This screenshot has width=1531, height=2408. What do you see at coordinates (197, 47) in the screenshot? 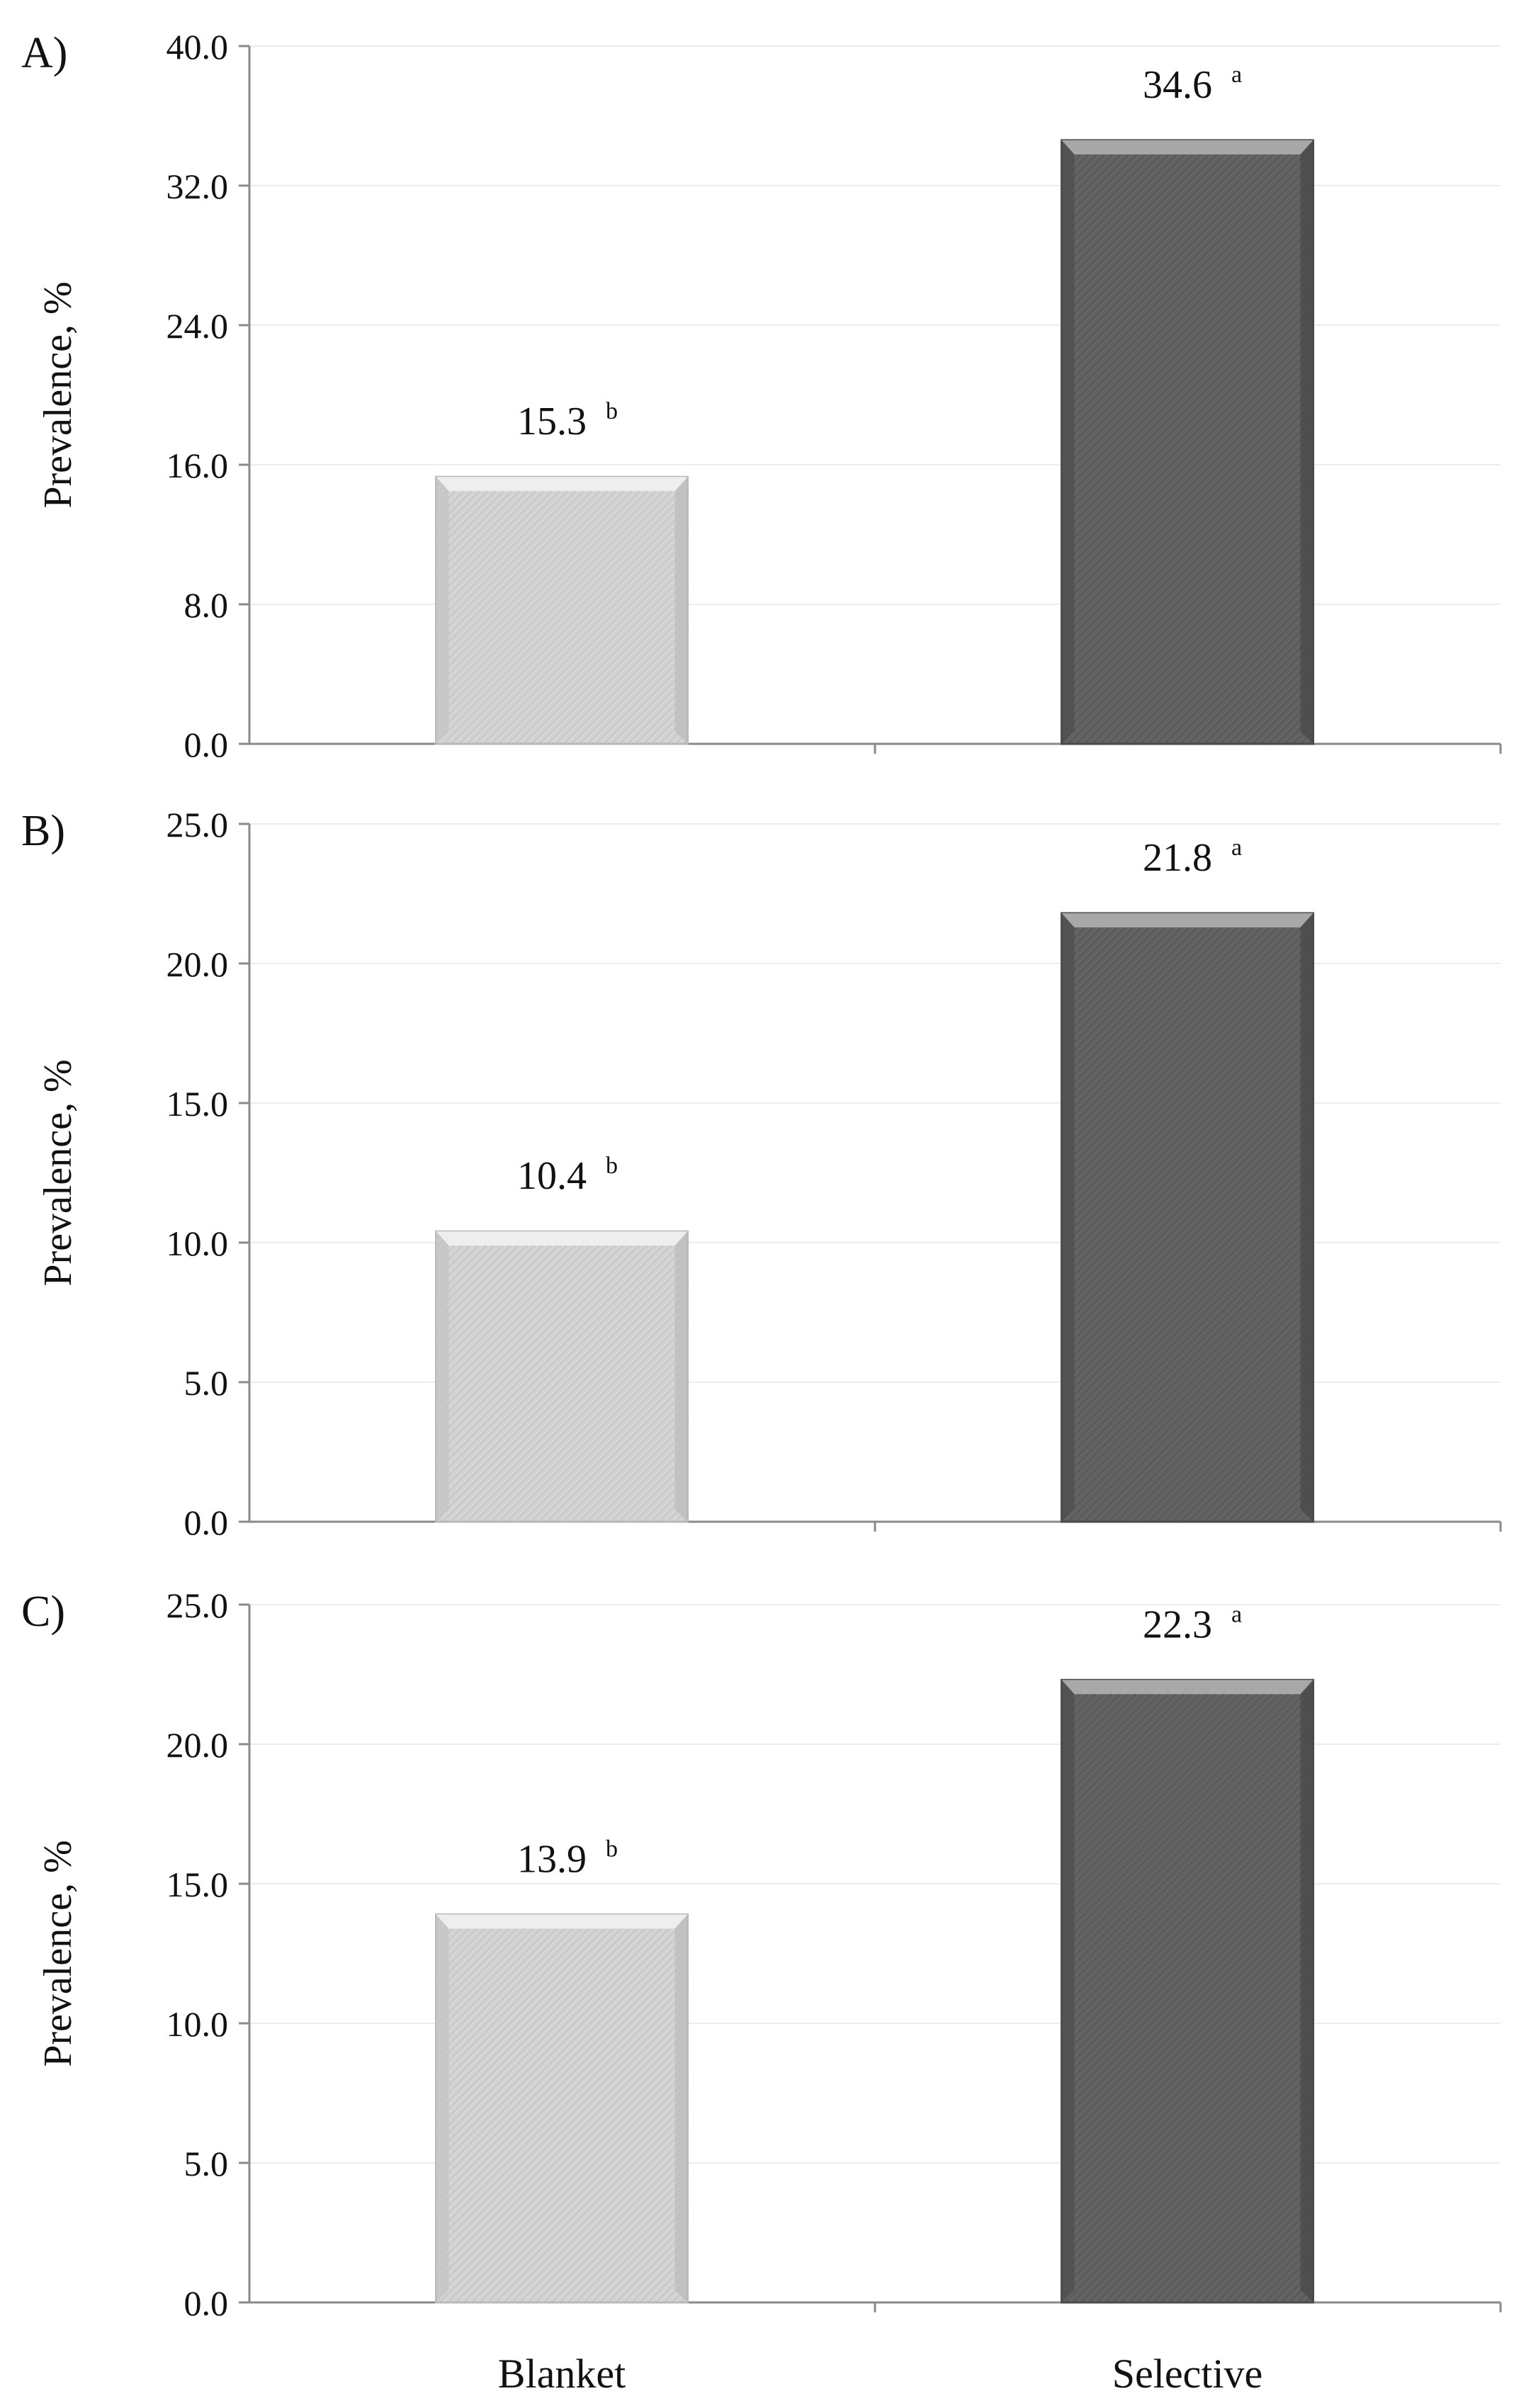
I see `y-tick-label: 40.0` at bounding box center [197, 47].